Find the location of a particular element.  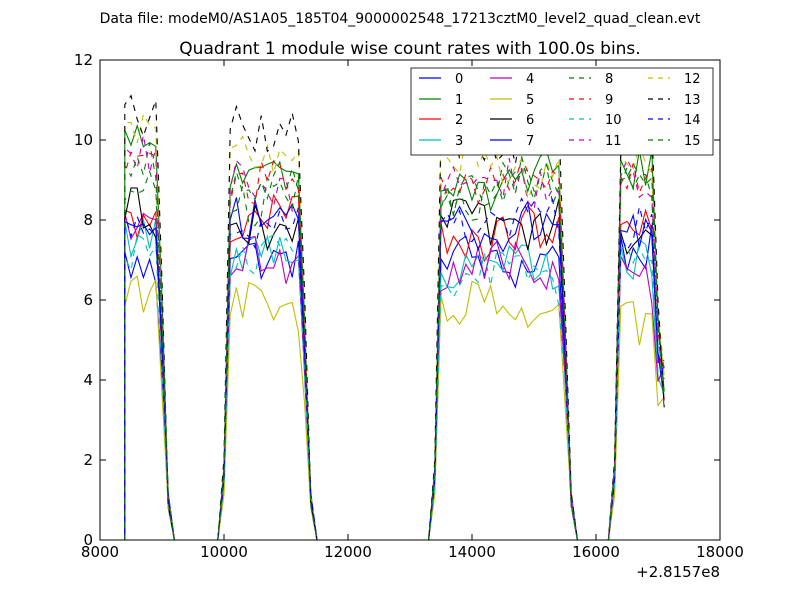

legend-label-3: 3 is located at coordinates (459, 141).